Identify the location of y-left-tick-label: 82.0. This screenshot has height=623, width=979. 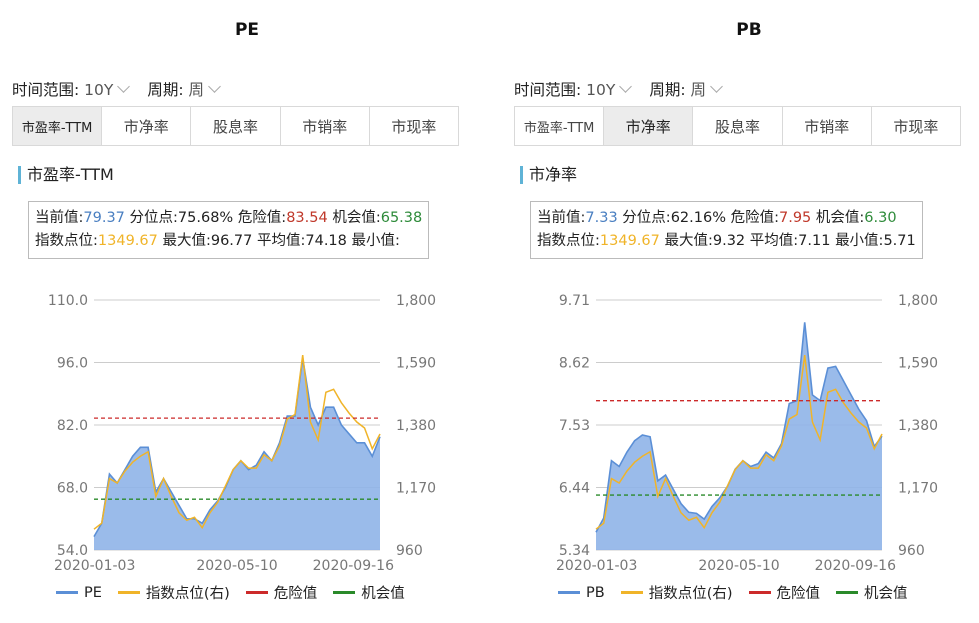
(72, 426).